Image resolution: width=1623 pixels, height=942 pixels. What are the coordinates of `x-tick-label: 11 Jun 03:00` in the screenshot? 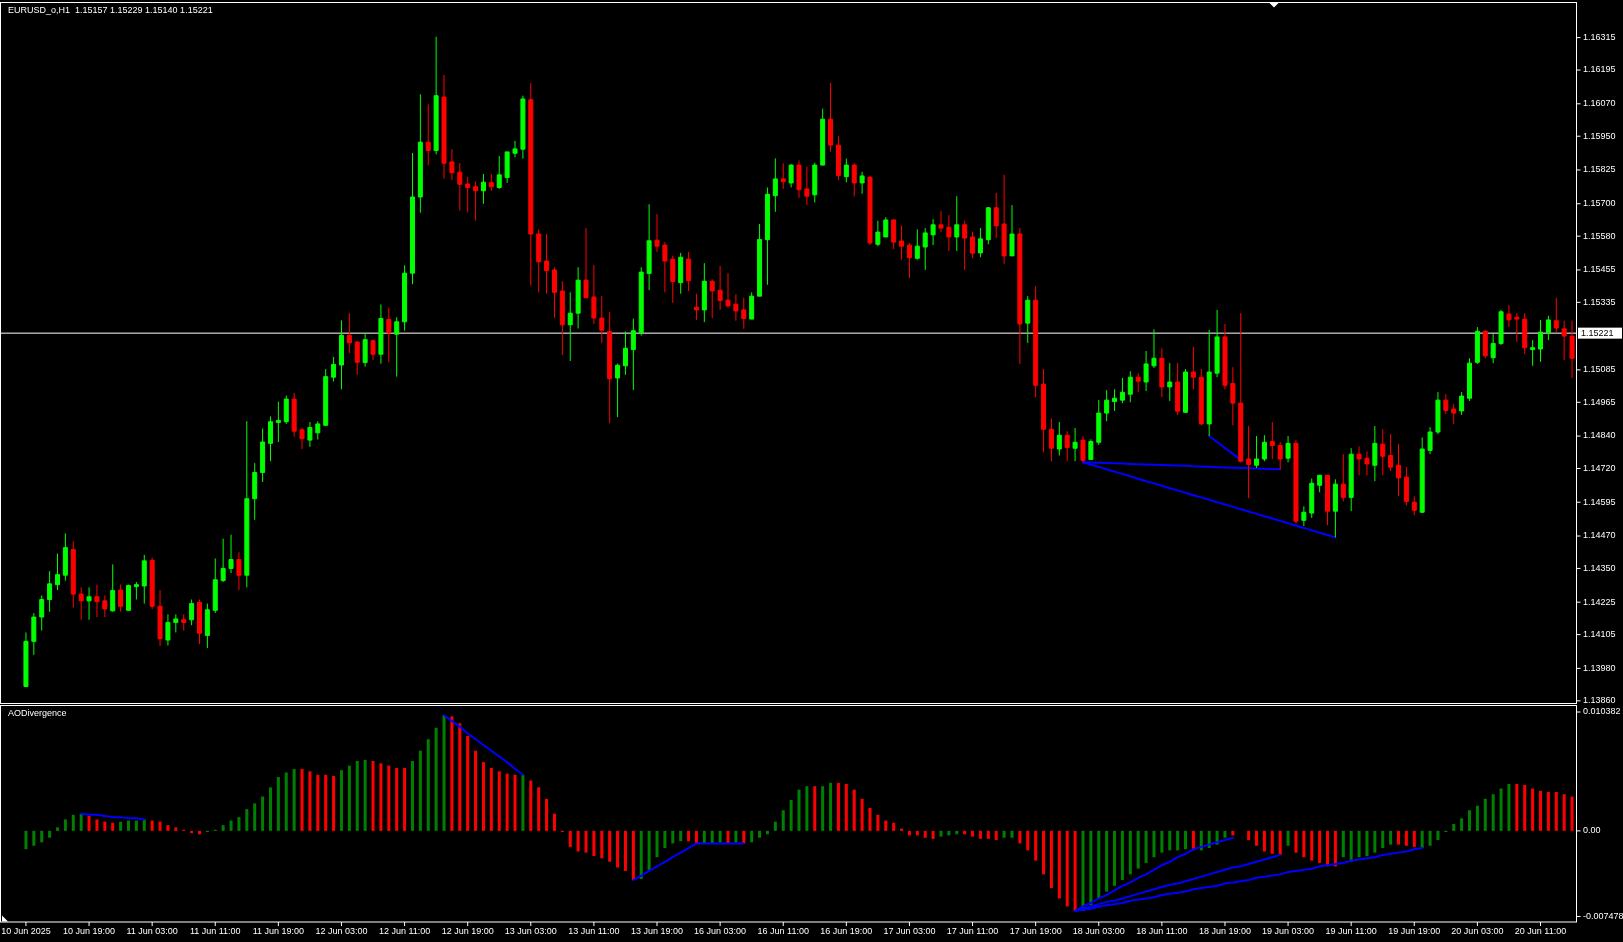 It's located at (152, 931).